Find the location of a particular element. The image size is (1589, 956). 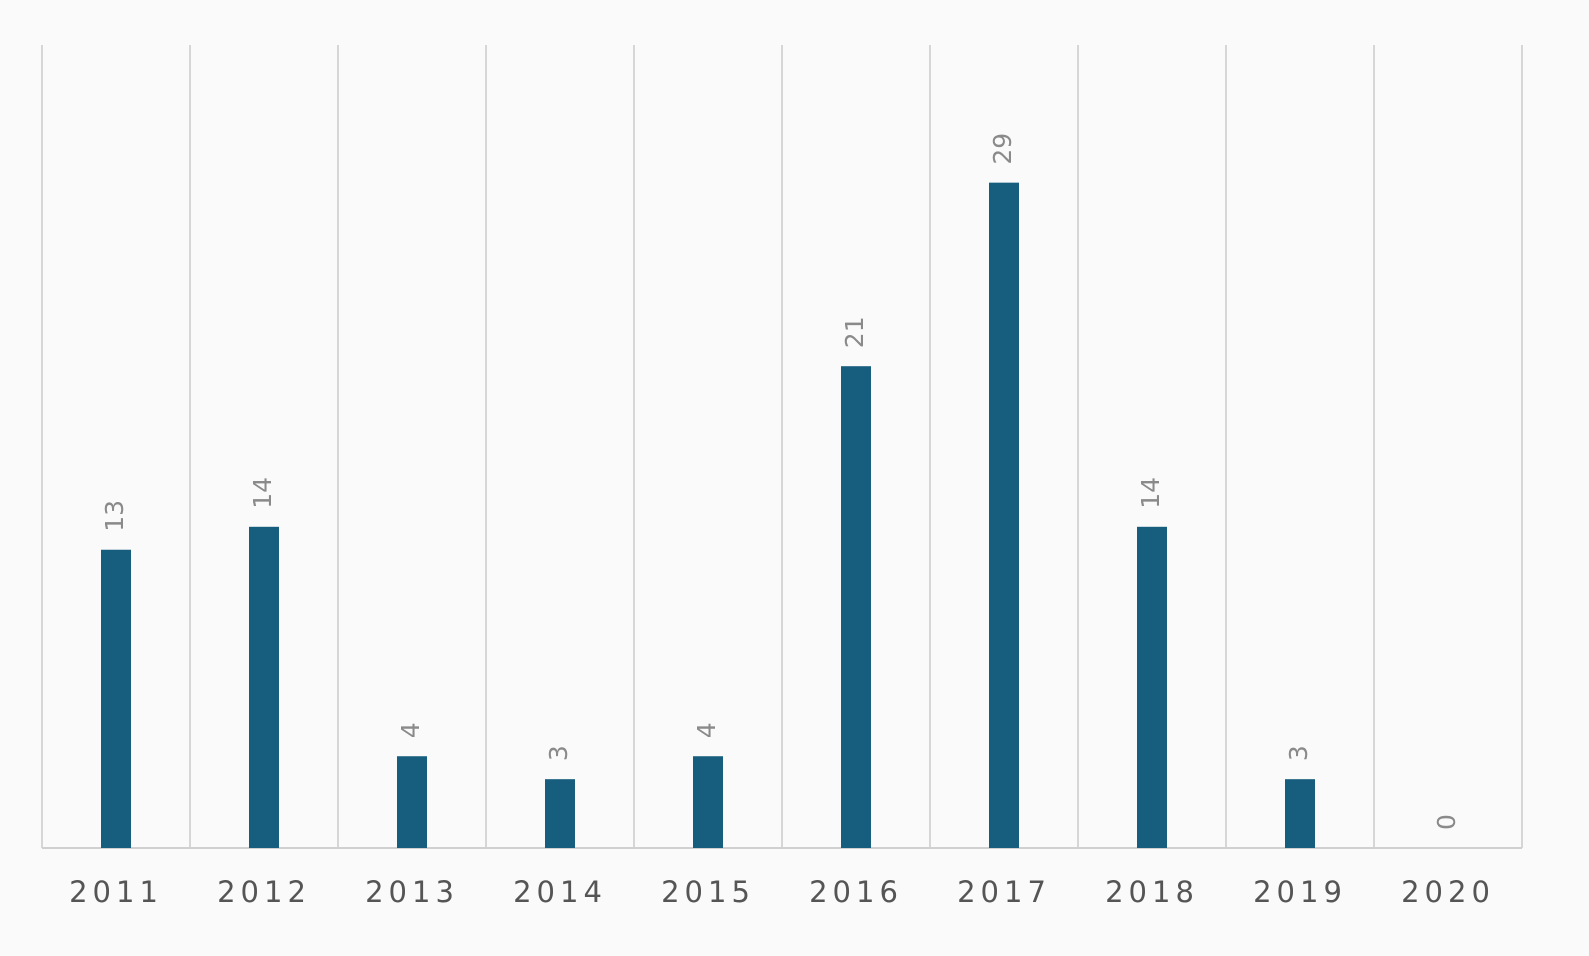

x-tick-label: 2016 is located at coordinates (856, 892).